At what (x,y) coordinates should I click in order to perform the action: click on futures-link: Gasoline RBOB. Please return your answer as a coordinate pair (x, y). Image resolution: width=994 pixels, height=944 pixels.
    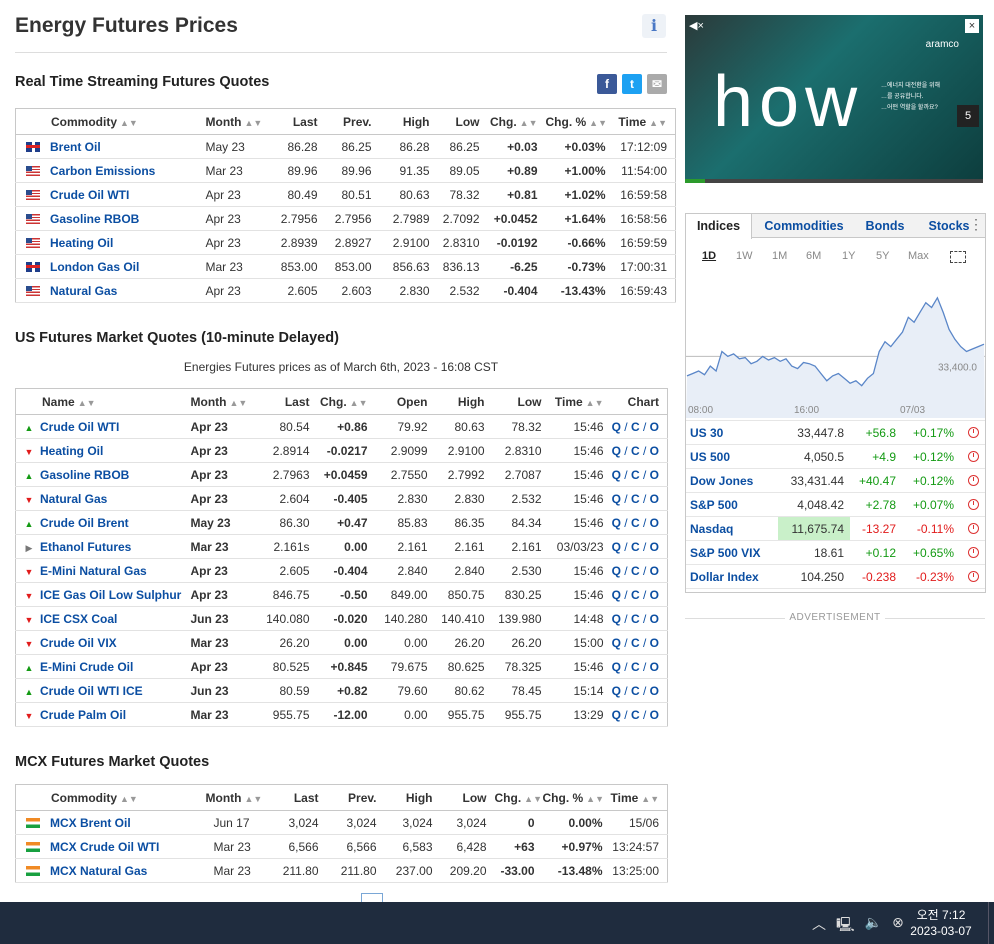
    Looking at the image, I should click on (85, 474).